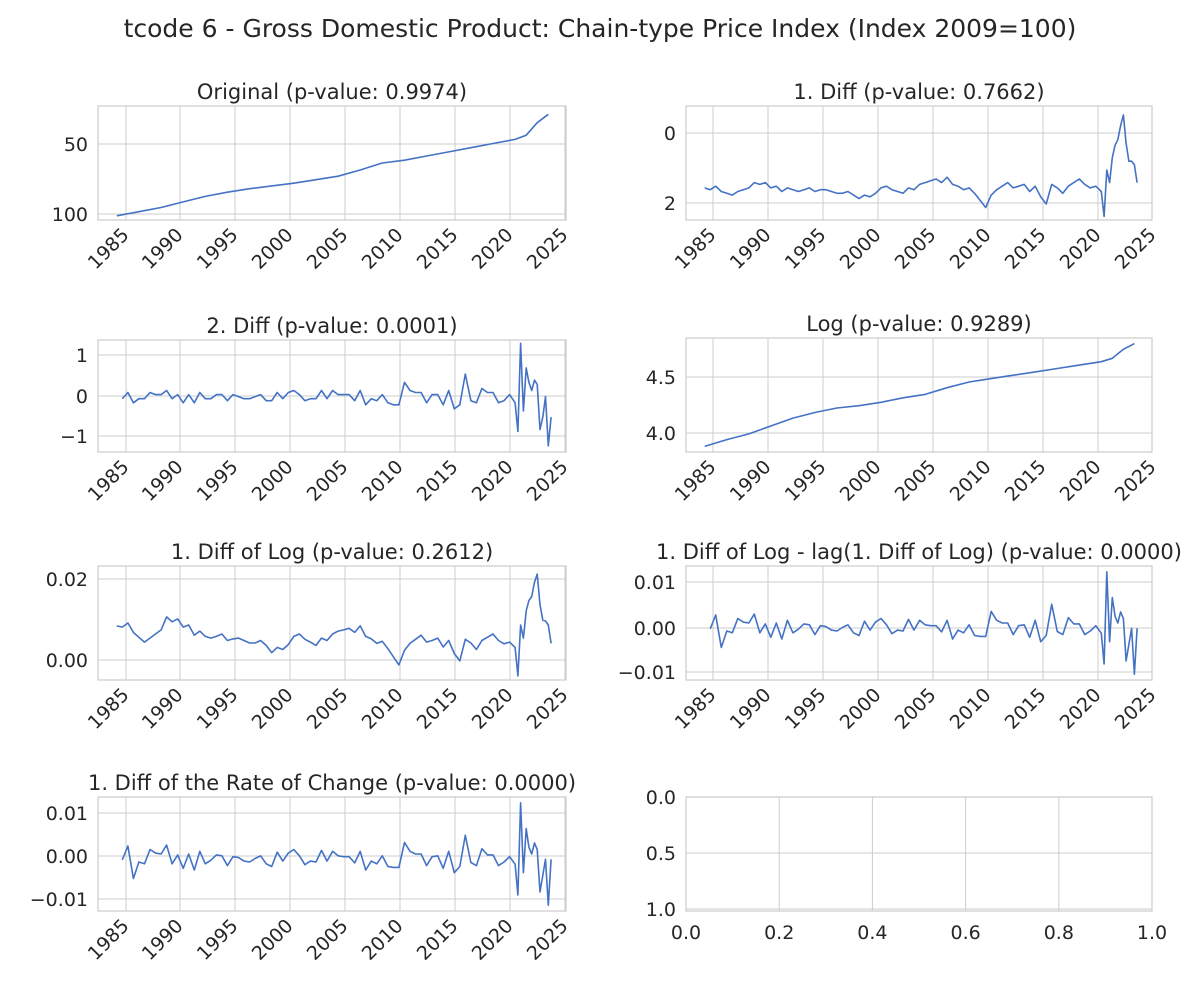 The image size is (1200, 1000). I want to click on y-tick-label: 1.0, so click(661, 910).